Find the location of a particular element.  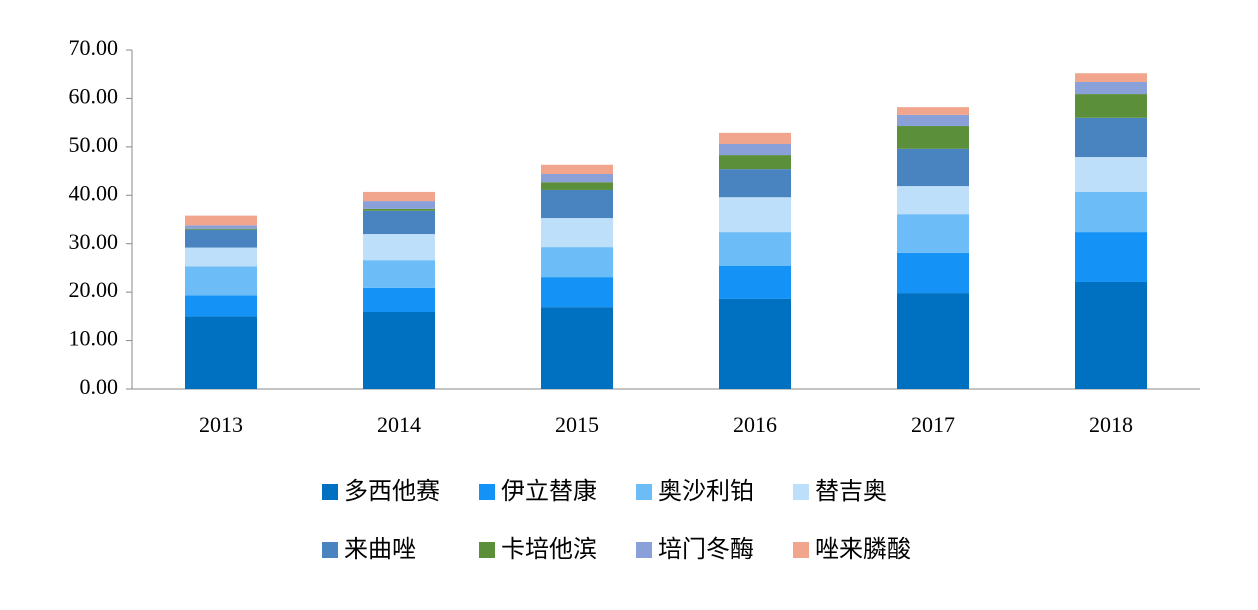

x-tick-label: 2017 is located at coordinates (933, 424).